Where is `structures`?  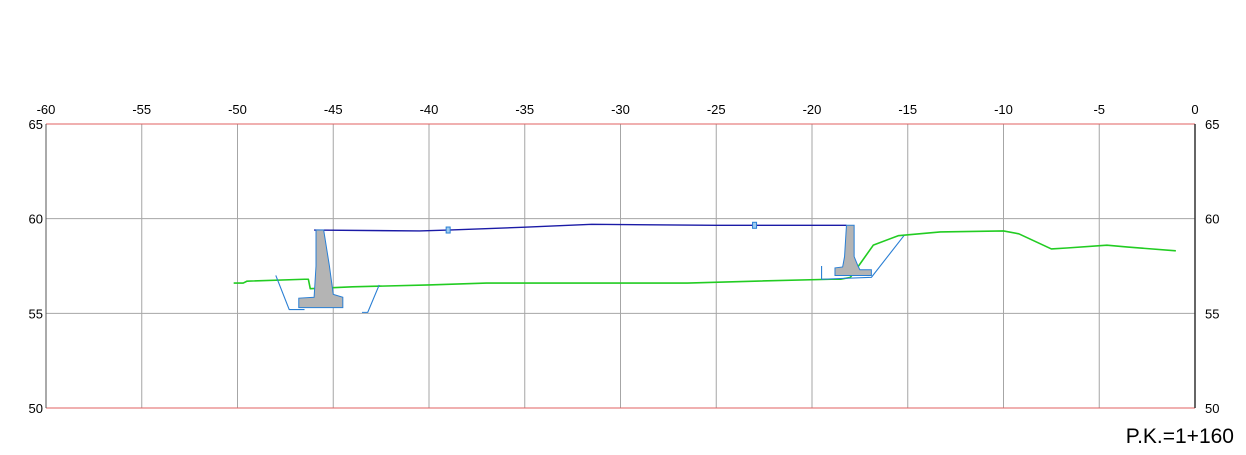 structures is located at coordinates (585, 266).